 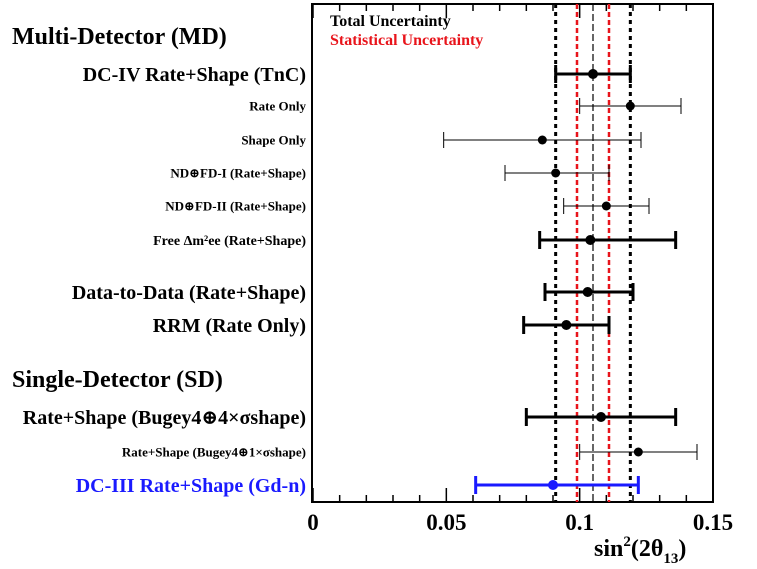 I want to click on measurement-label: DC-III Rate+Shape (Gd-n), so click(x=191, y=486).